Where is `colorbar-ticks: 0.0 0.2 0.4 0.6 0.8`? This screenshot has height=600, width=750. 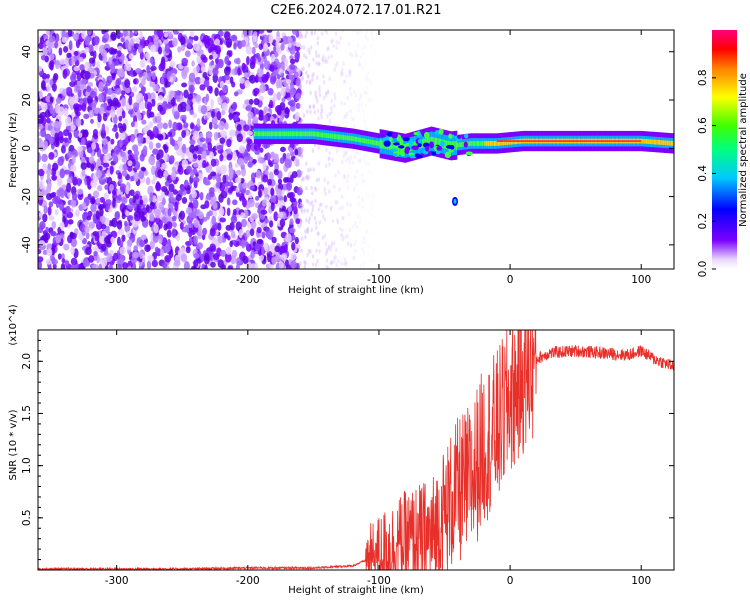
colorbar-ticks: 0.0 0.2 0.4 0.6 0.8 is located at coordinates (706, 173).